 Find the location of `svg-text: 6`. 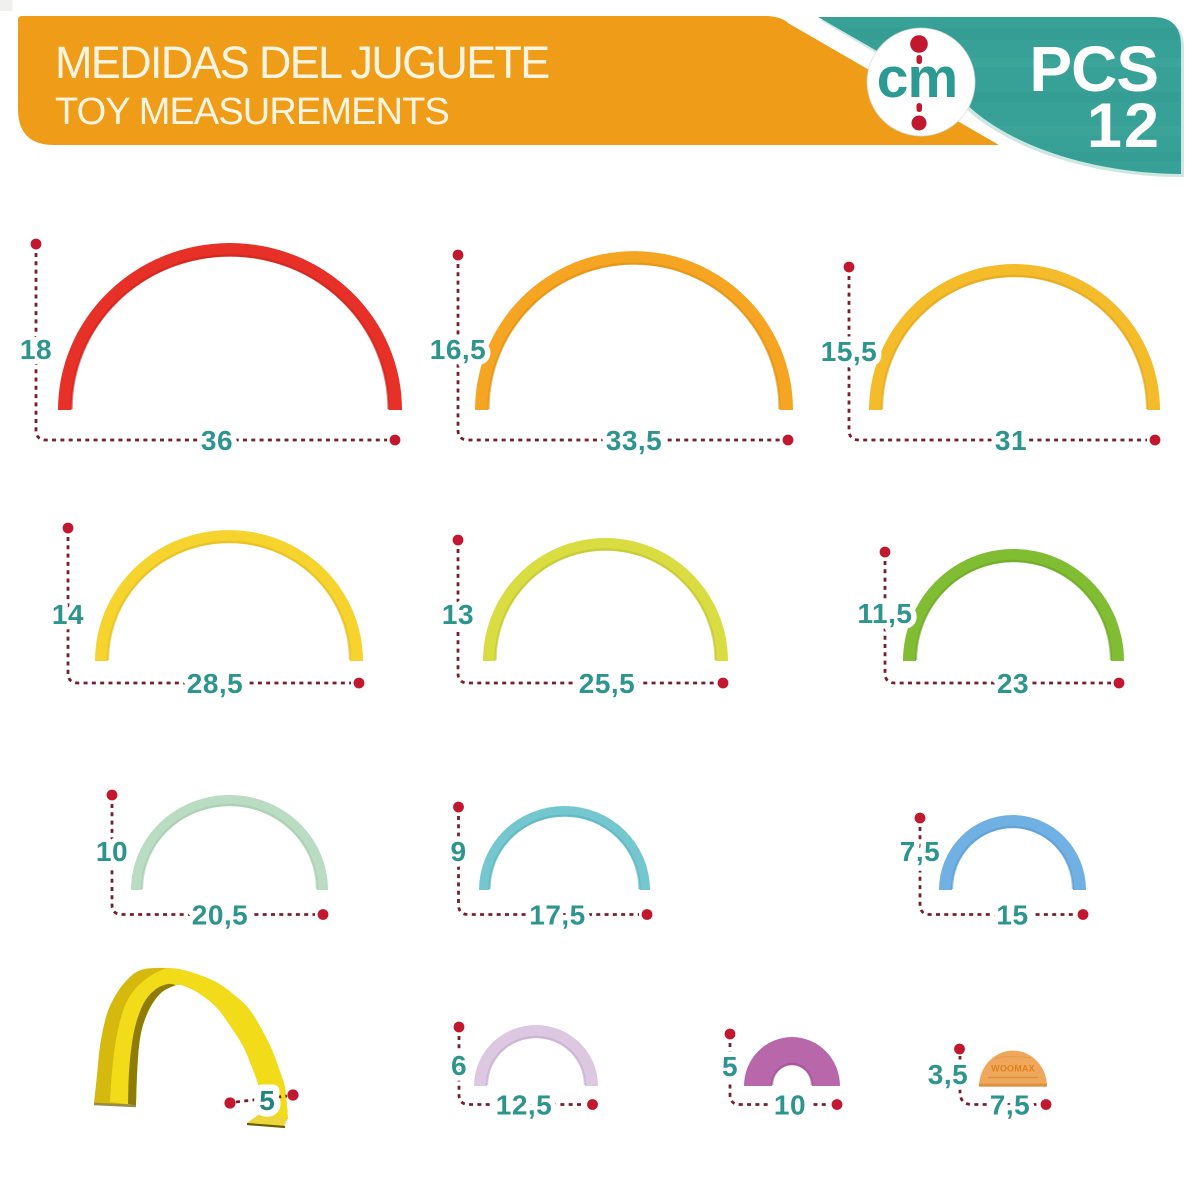

svg-text: 6 is located at coordinates (459, 1065).